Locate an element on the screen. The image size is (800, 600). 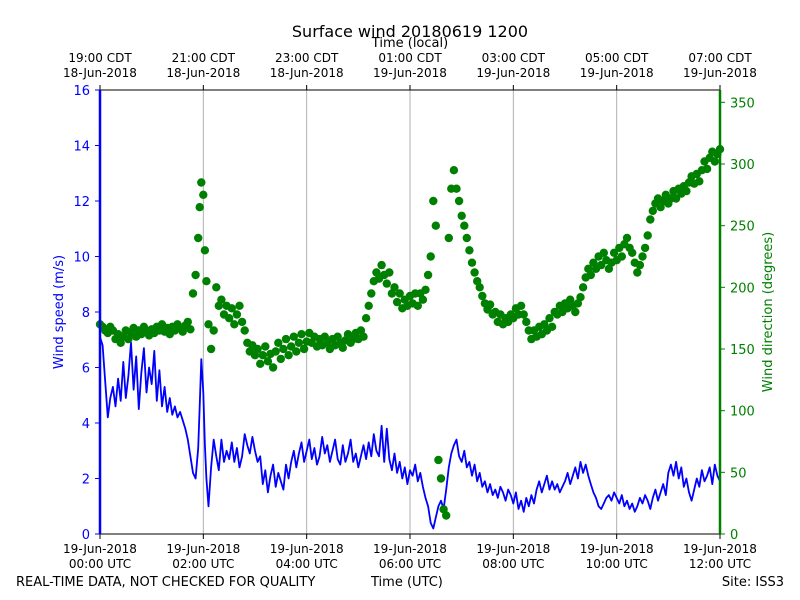
right-axis-label: Wind direction (degrees) is located at coordinates (768, 312).